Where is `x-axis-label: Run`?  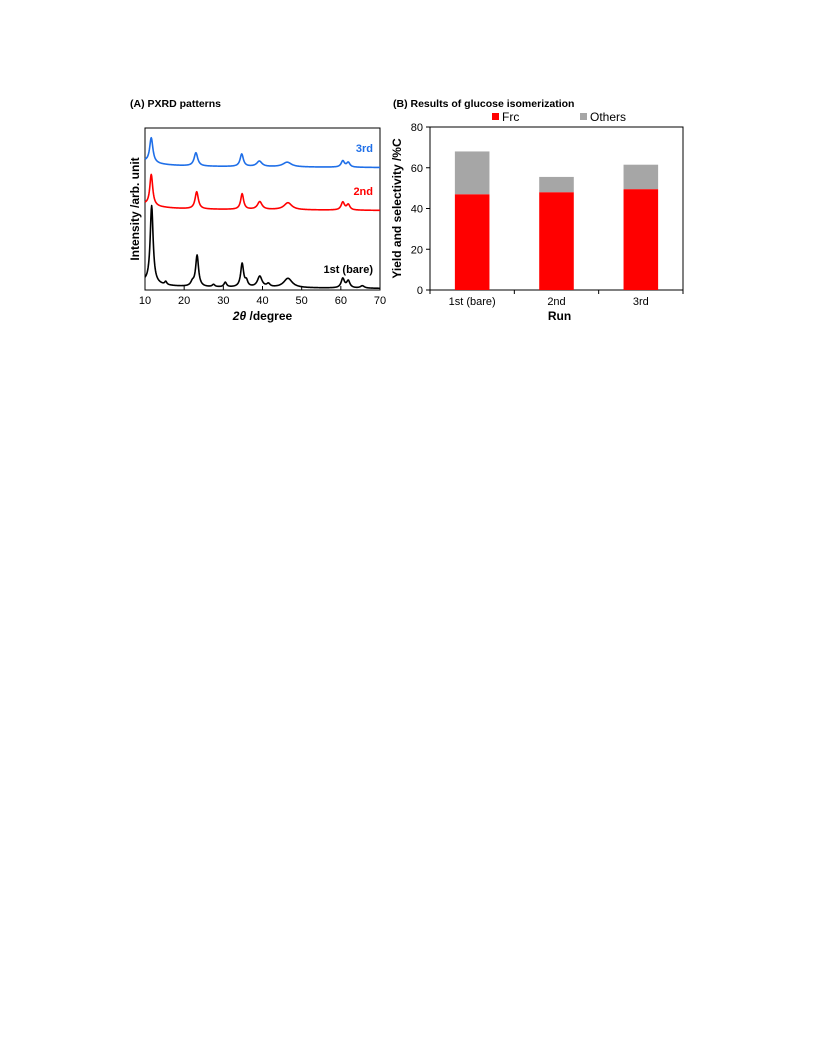 x-axis-label: Run is located at coordinates (559, 316).